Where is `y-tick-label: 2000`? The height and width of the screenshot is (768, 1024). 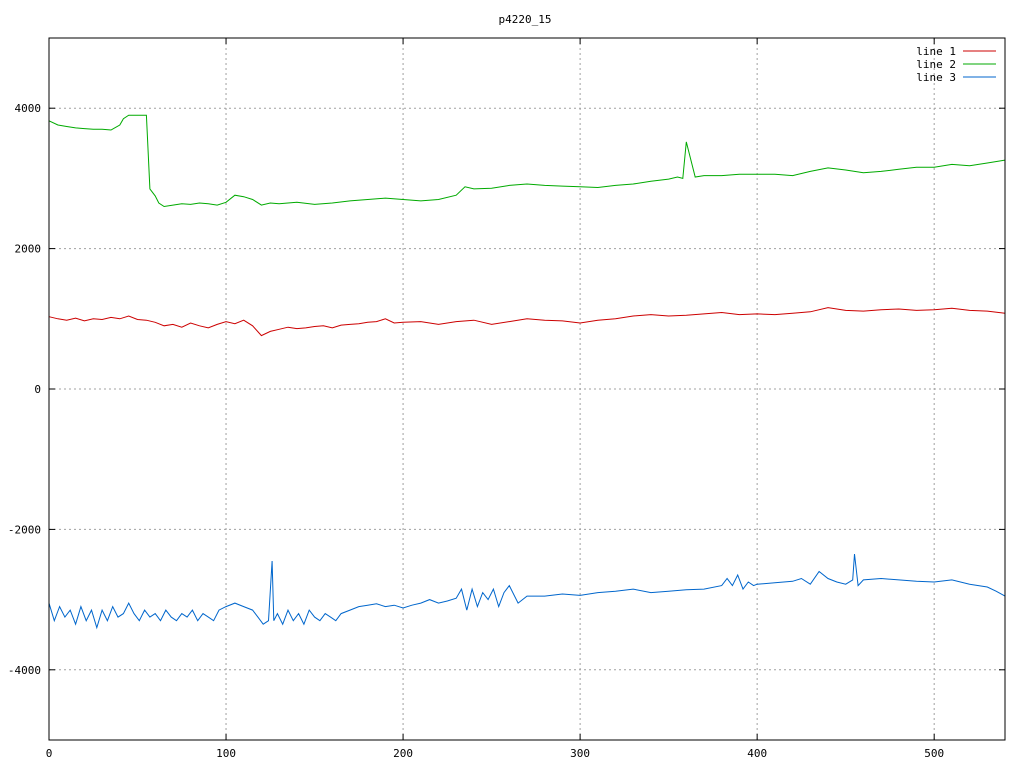 y-tick-label: 2000 is located at coordinates (28, 249).